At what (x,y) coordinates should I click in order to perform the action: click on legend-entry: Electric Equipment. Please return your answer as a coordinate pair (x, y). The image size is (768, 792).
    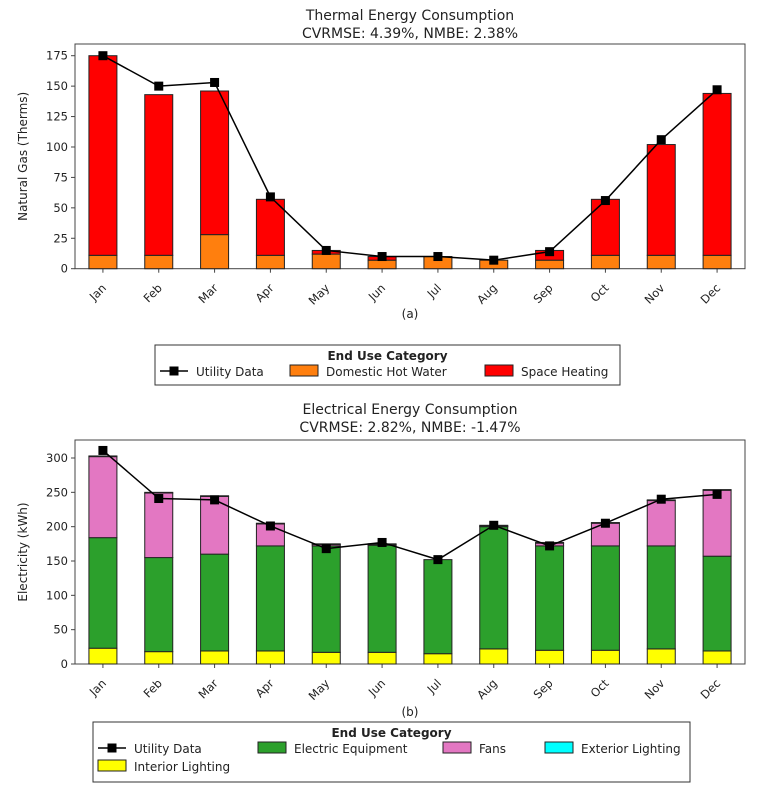
    Looking at the image, I should click on (351, 749).